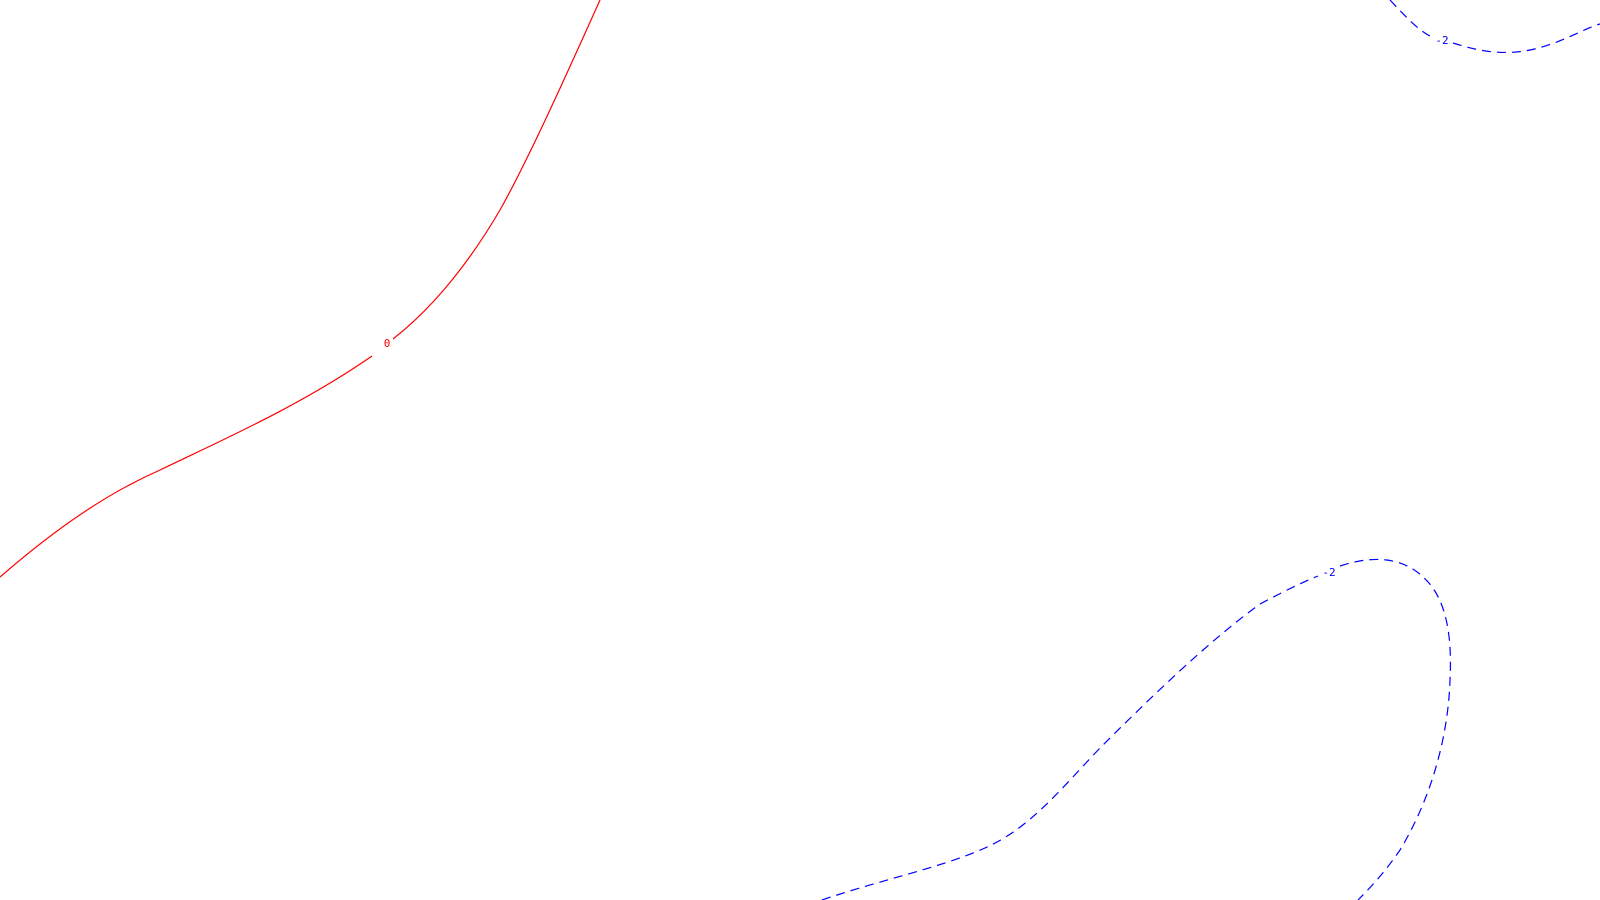 Image resolution: width=1600 pixels, height=900 pixels. Describe the element at coordinates (1395, 729) in the screenshot. I see `contour-line-neg-bottom-right` at that location.